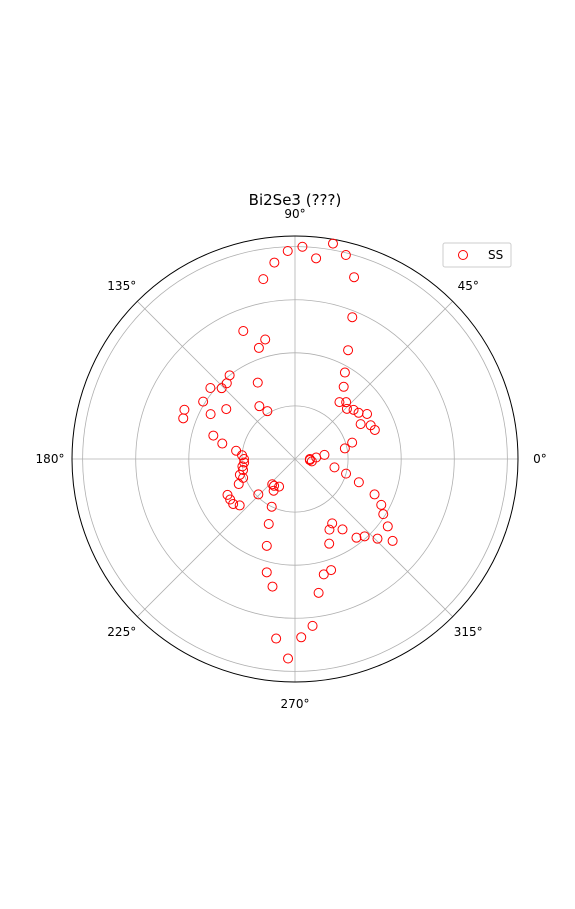 The height and width of the screenshot is (909, 575). What do you see at coordinates (121, 286) in the screenshot?
I see `angle-tick-label-135: 135°` at bounding box center [121, 286].